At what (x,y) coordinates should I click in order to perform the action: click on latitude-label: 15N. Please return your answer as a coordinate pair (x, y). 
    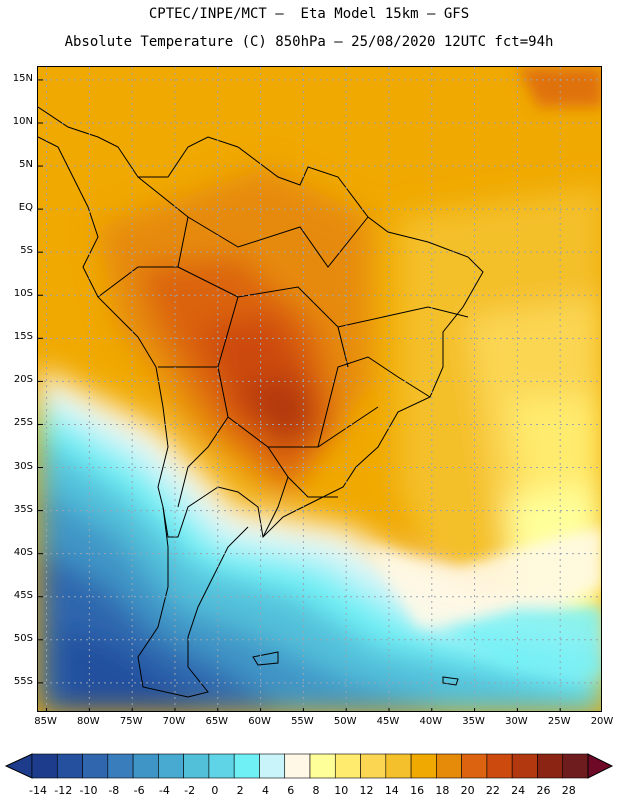
    Looking at the image, I should click on (22, 78).